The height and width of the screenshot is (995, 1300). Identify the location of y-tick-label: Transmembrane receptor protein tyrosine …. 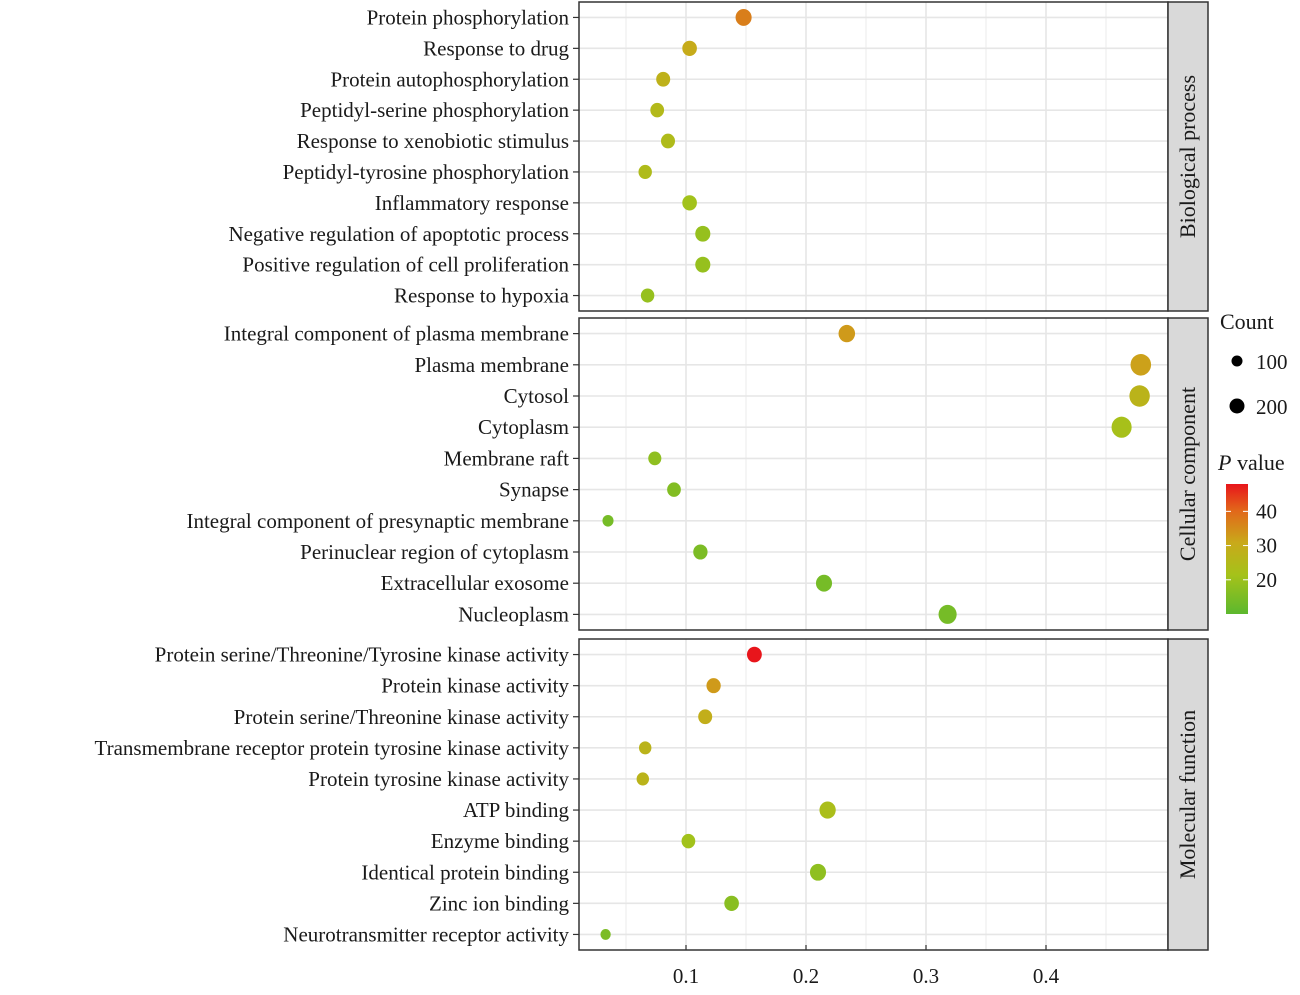
(332, 748).